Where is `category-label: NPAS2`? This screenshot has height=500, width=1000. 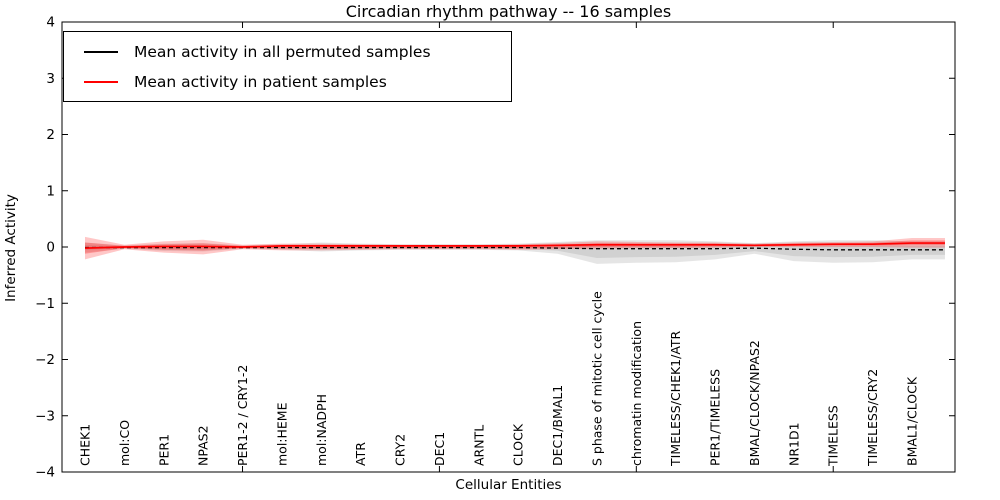
category-label: NPAS2 is located at coordinates (203, 445).